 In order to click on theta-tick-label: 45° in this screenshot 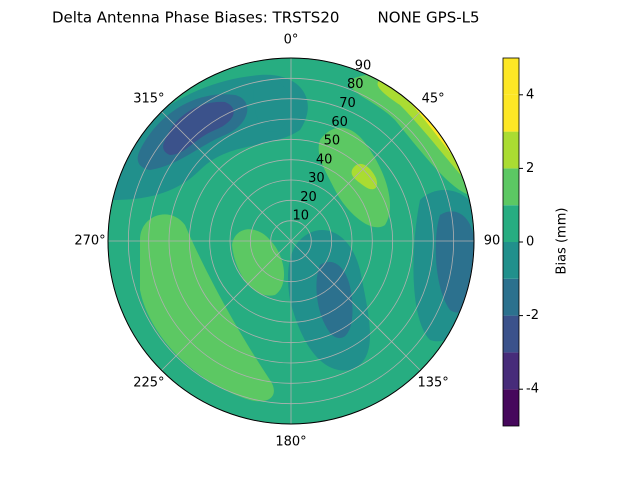, I will do `click(433, 98)`.